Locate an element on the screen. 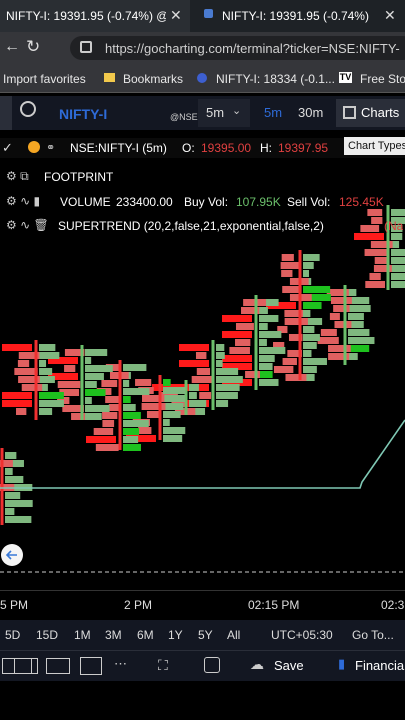  bookmark: Free Stoc is located at coordinates (382, 79).